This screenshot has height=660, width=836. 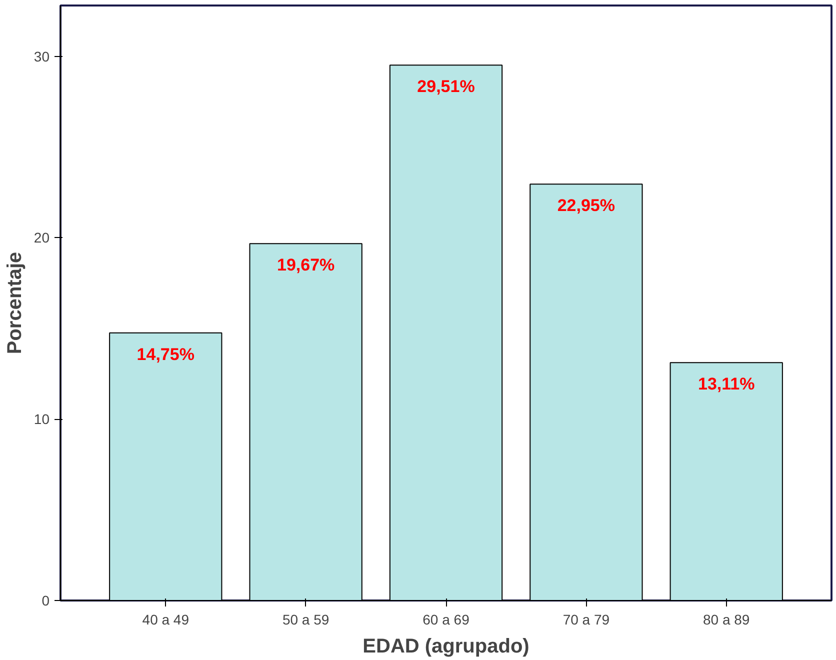 What do you see at coordinates (46, 600) in the screenshot?
I see `y-tick-label: 0` at bounding box center [46, 600].